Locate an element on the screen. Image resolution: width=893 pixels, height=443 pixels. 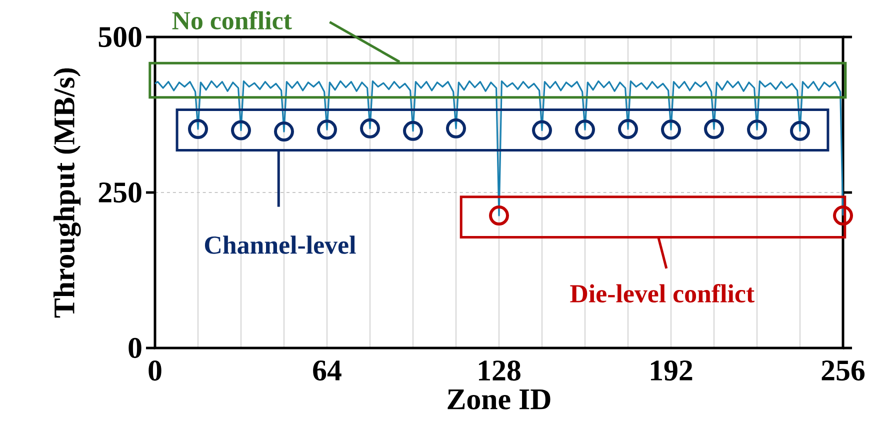
x-tick-label: 0 is located at coordinates (155, 370).